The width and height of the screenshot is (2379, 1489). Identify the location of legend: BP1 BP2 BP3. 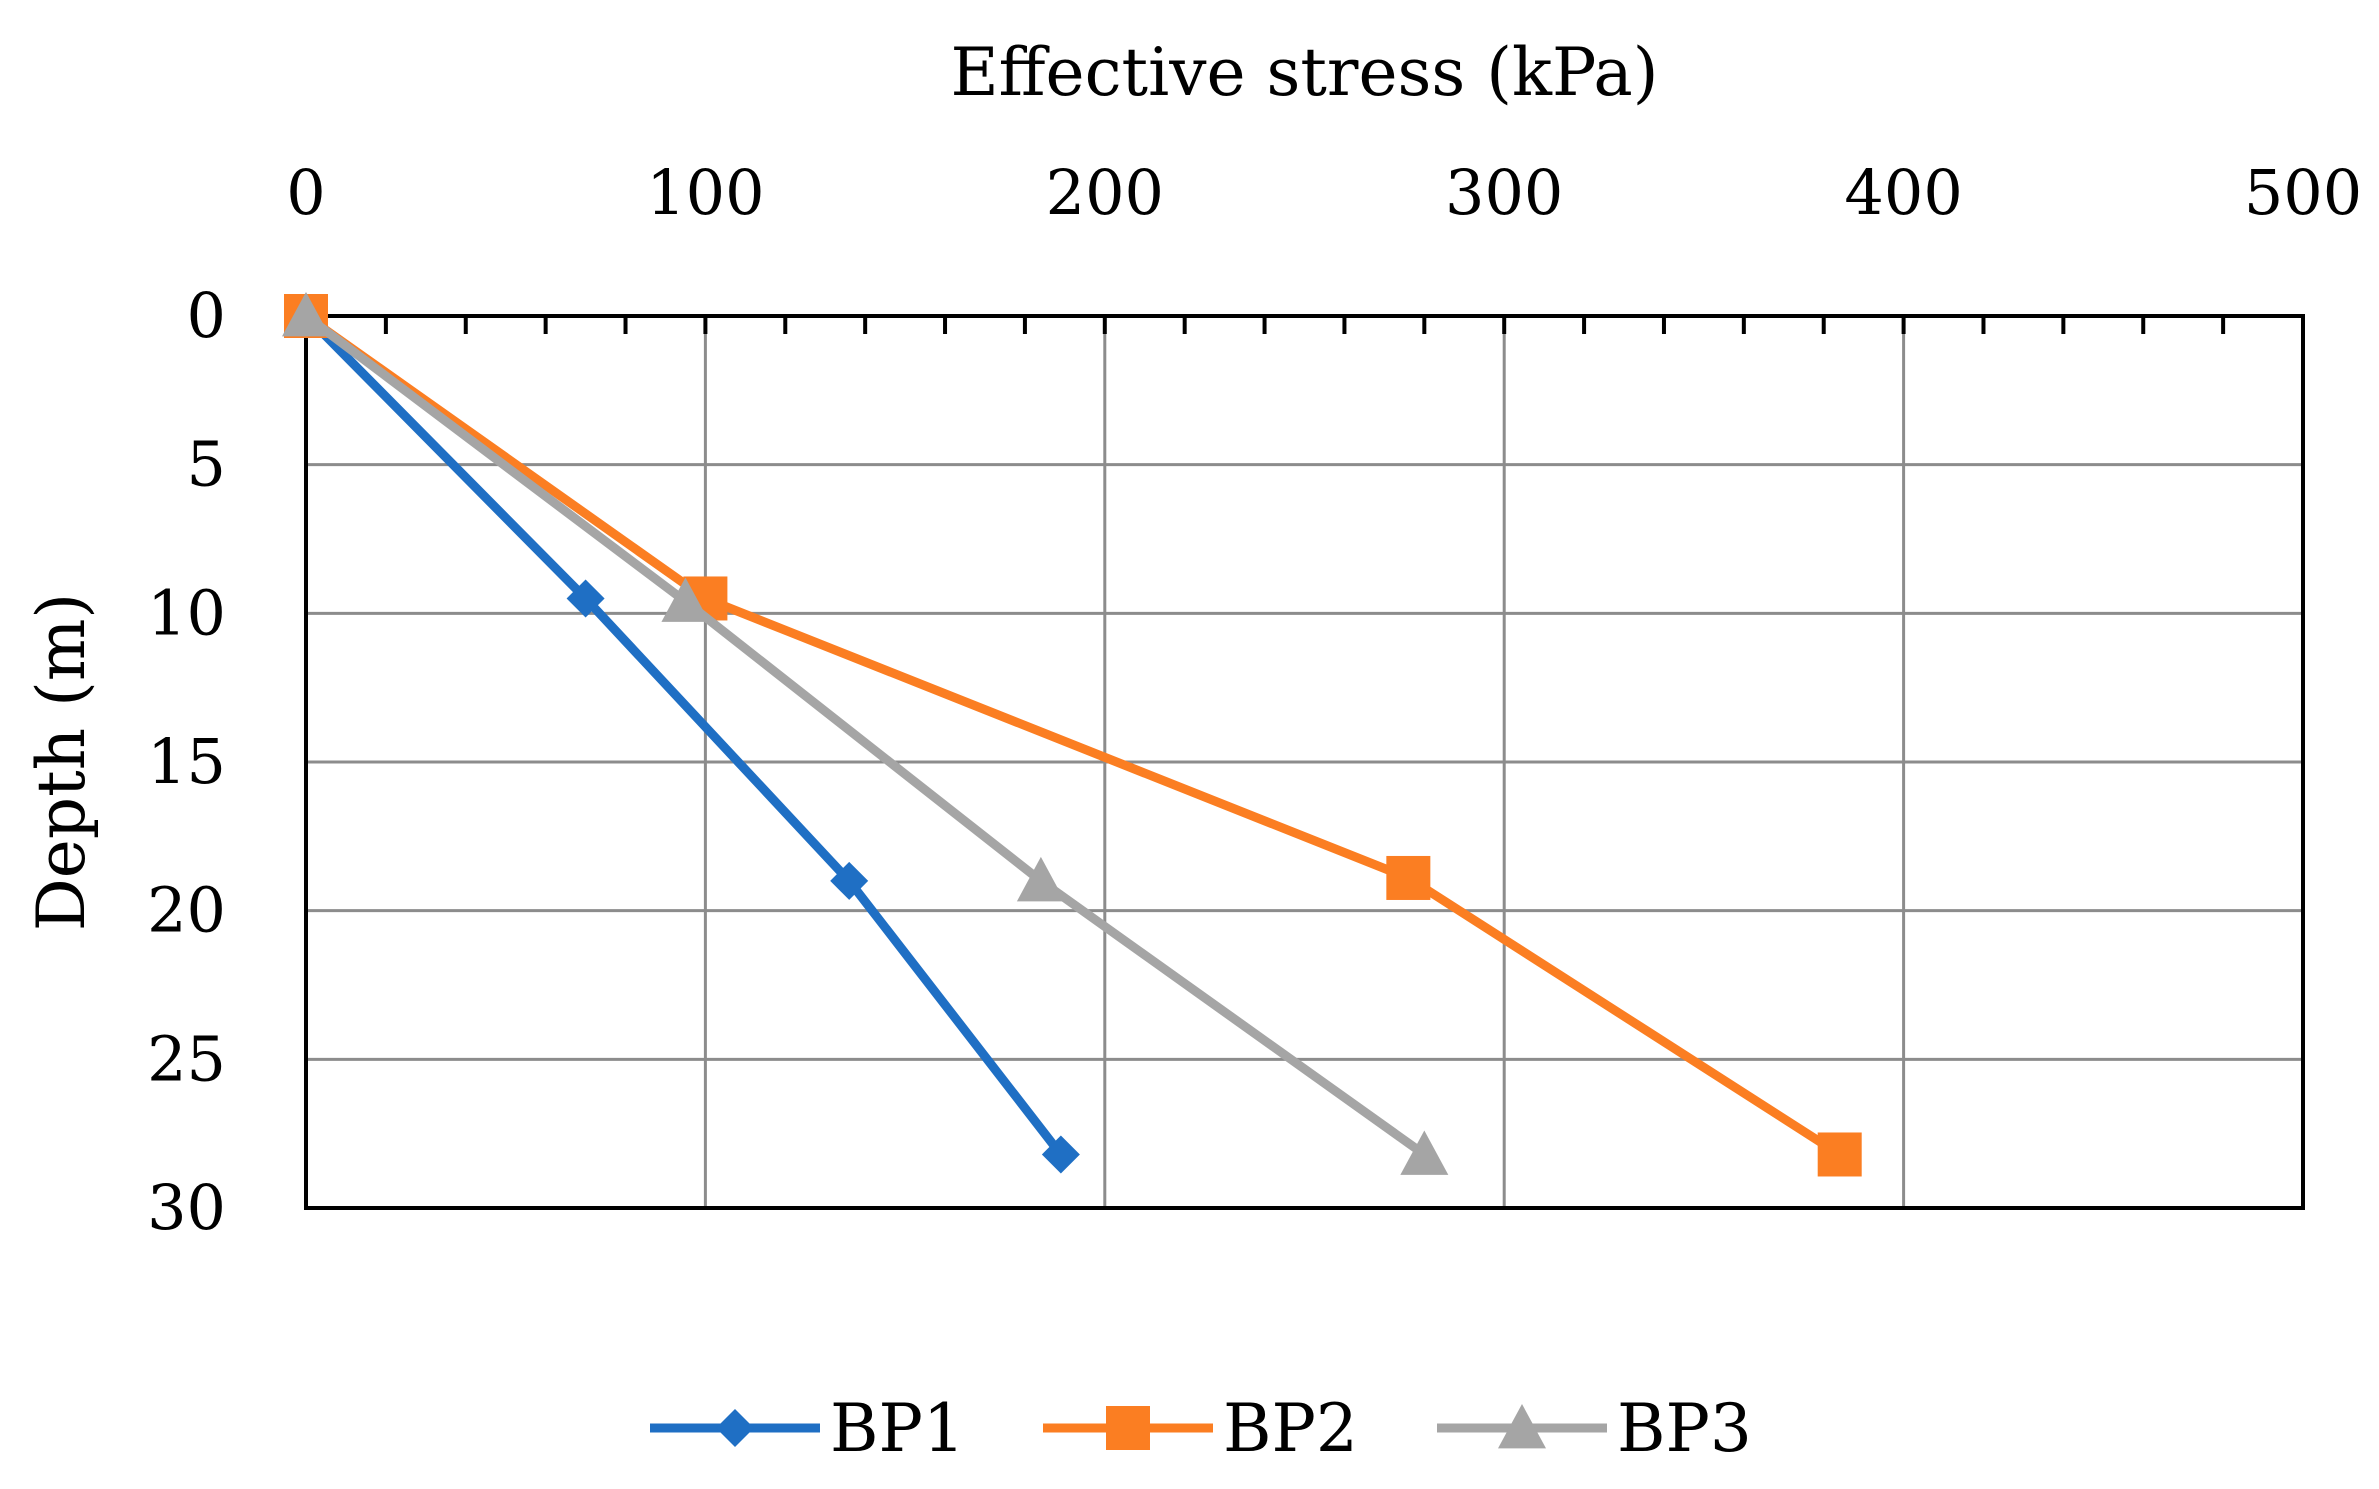
(1201, 1428).